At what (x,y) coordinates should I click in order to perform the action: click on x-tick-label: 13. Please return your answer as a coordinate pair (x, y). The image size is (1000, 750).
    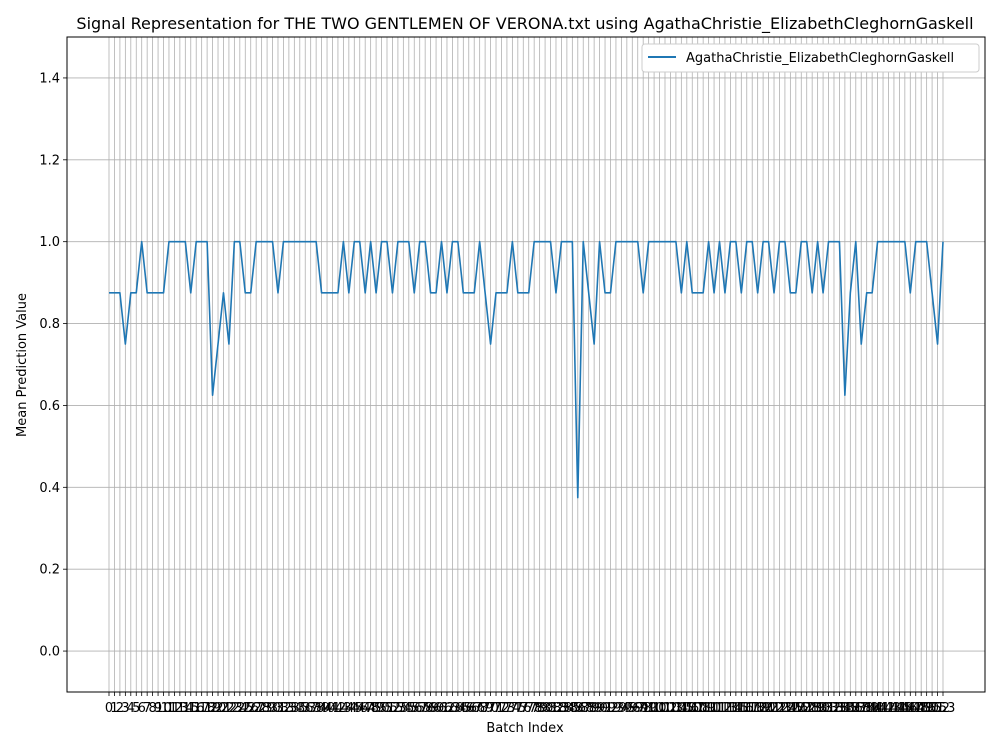
    Looking at the image, I should click on (180, 708).